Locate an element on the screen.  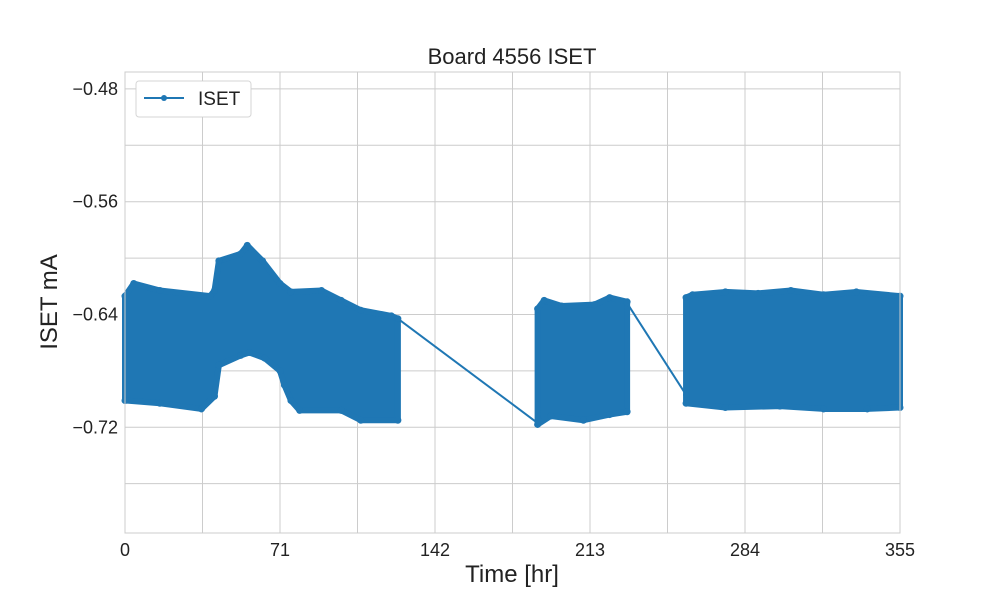
legend-box is located at coordinates (193, 99).